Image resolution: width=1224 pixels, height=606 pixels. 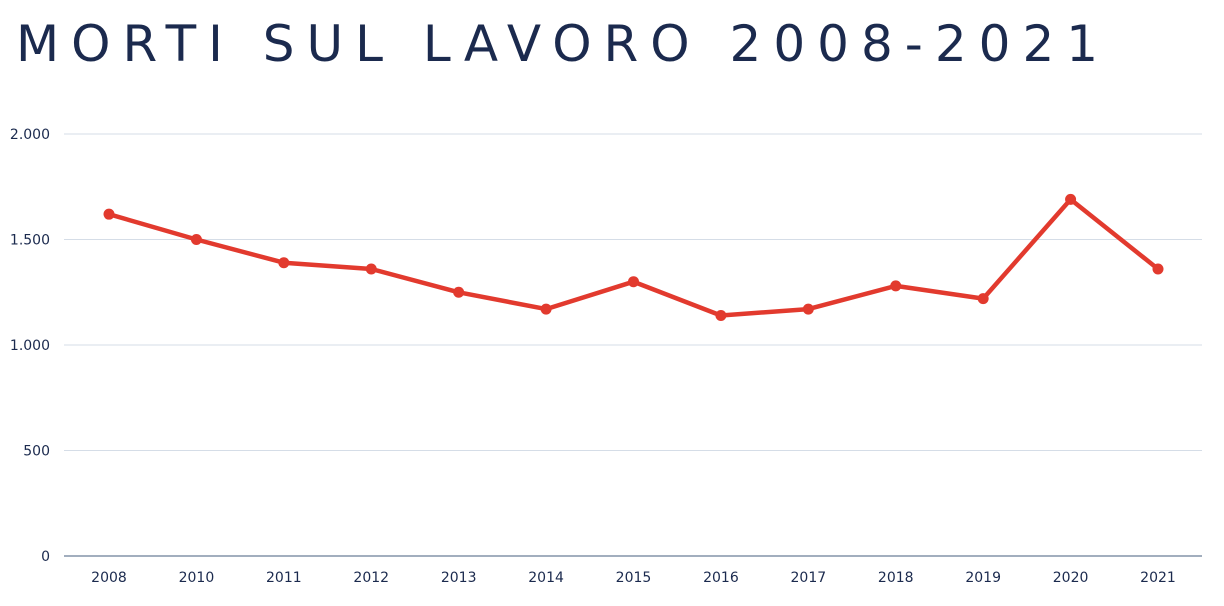 I want to click on x-tick-label: 2021, so click(x=1158, y=578).